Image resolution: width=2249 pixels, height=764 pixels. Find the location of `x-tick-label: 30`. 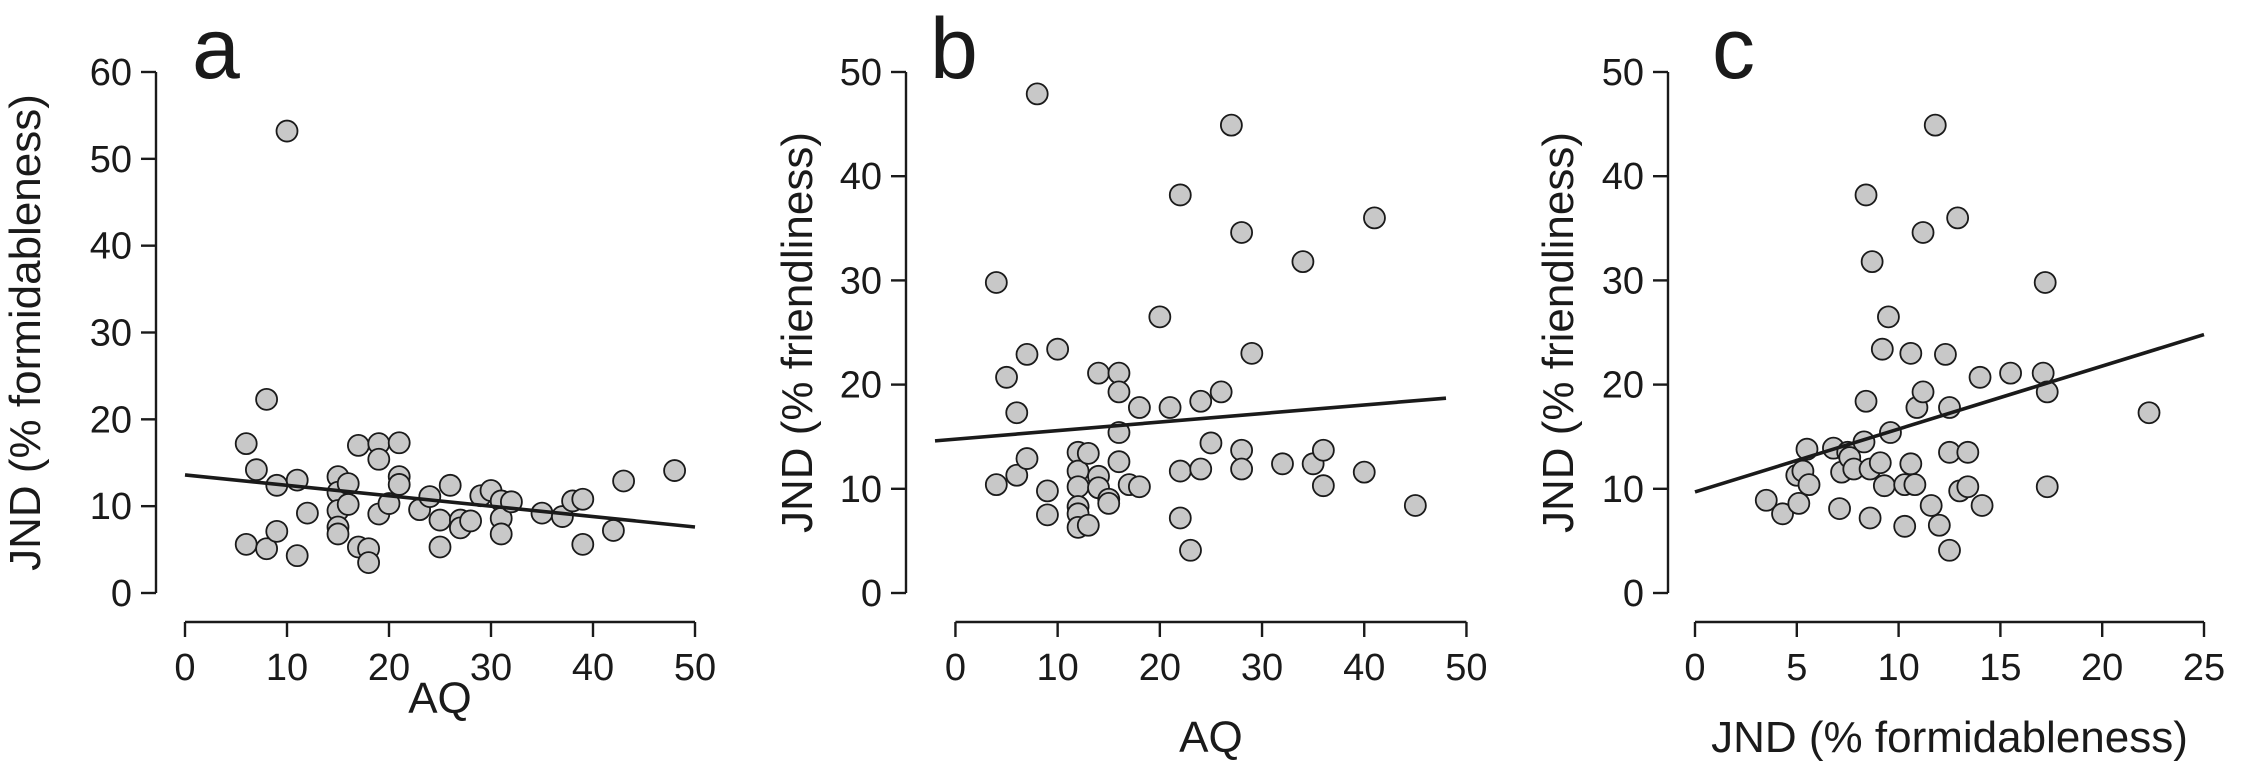

x-tick-label: 30 is located at coordinates (491, 668).